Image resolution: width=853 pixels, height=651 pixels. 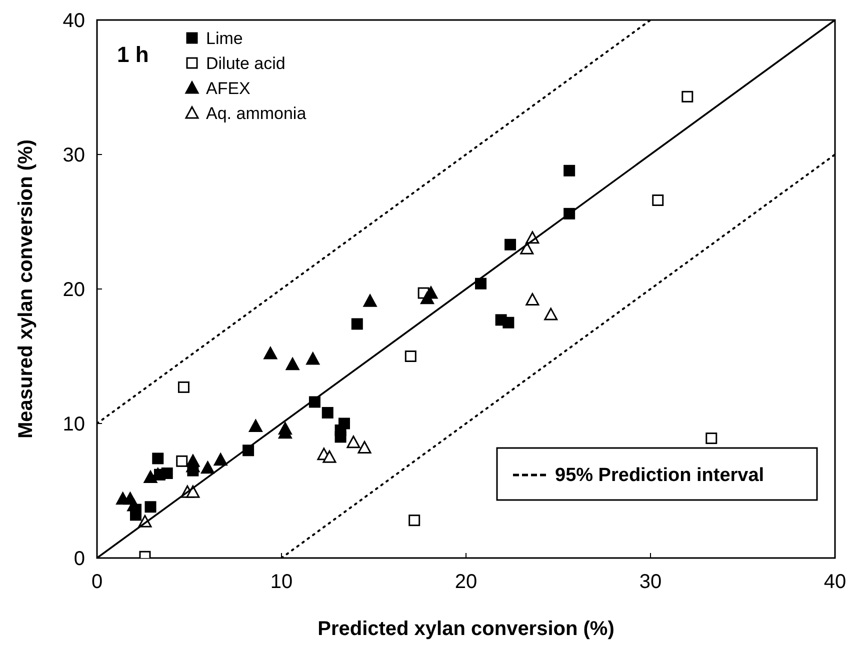 I want to click on x-tick-label: 30, so click(x=650, y=582).